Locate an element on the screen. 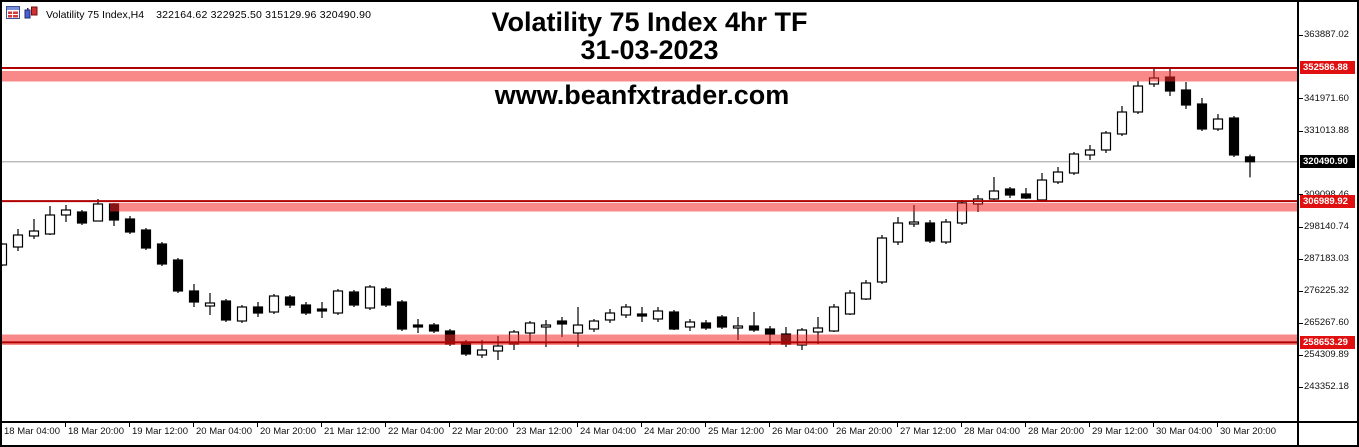 The width and height of the screenshot is (1359, 447). price-tick-label: 341971.60 is located at coordinates (1326, 98).